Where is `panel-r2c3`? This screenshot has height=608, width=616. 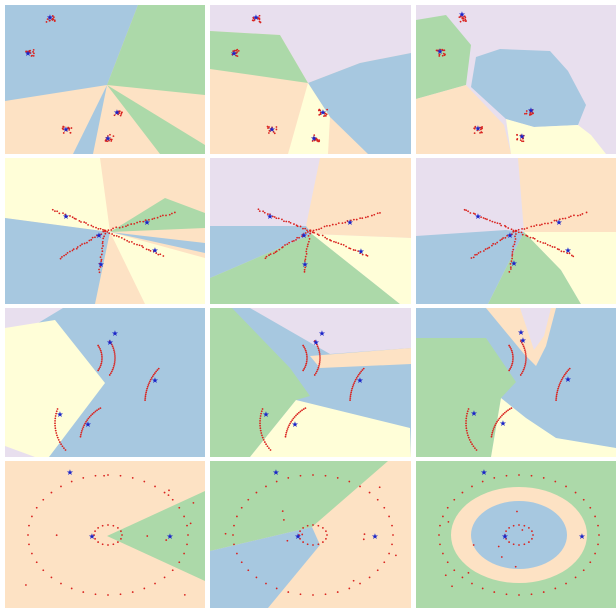
panel-r2c3 is located at coordinates (516, 231).